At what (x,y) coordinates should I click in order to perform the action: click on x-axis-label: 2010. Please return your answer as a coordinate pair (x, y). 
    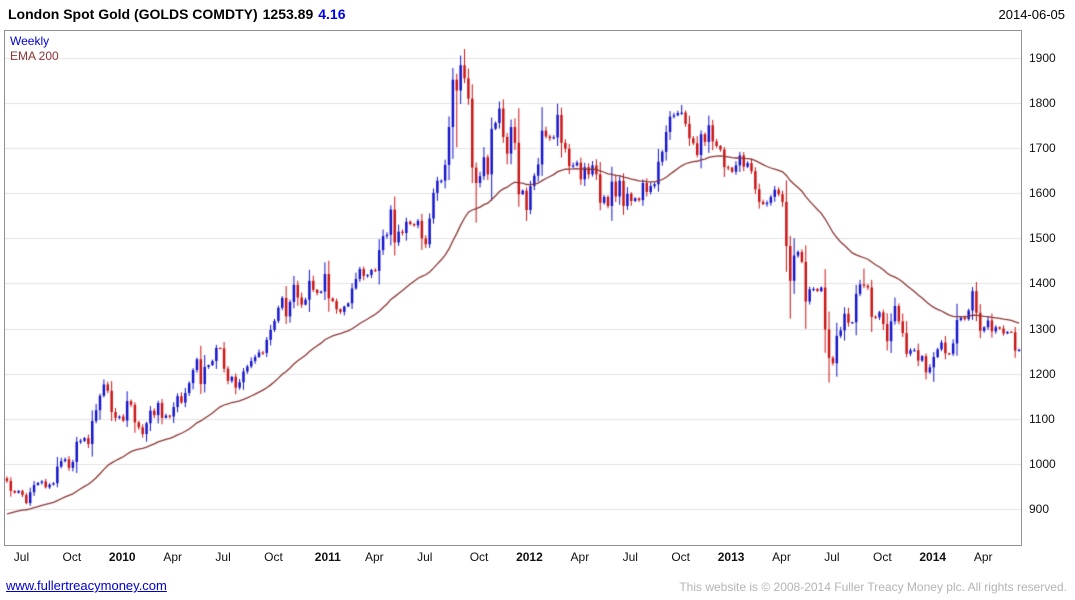
    Looking at the image, I should click on (122, 557).